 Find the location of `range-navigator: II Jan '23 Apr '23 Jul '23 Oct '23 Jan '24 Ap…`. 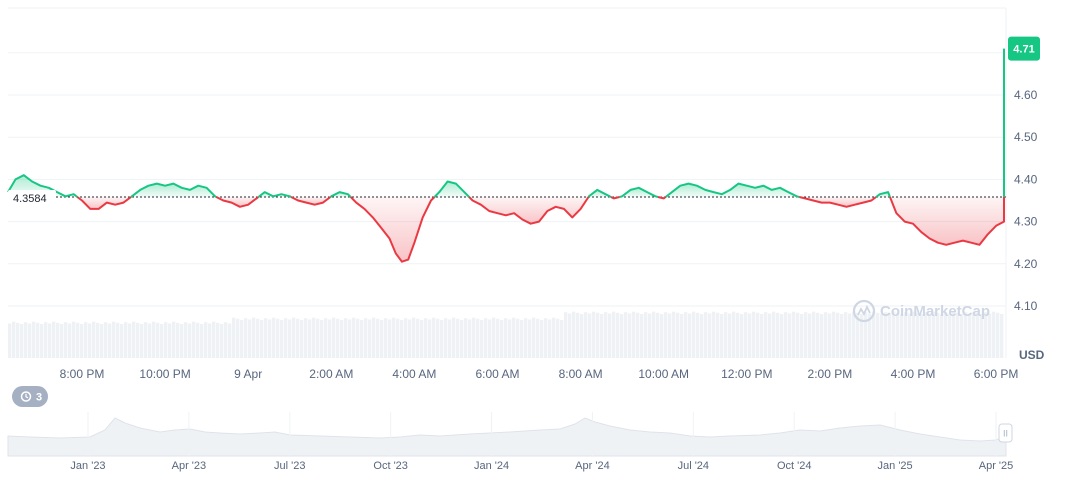

range-navigator: II Jan '23 Apr '23 Jul '23 Oct '23 Jan '24 Ap… is located at coordinates (510, 442).